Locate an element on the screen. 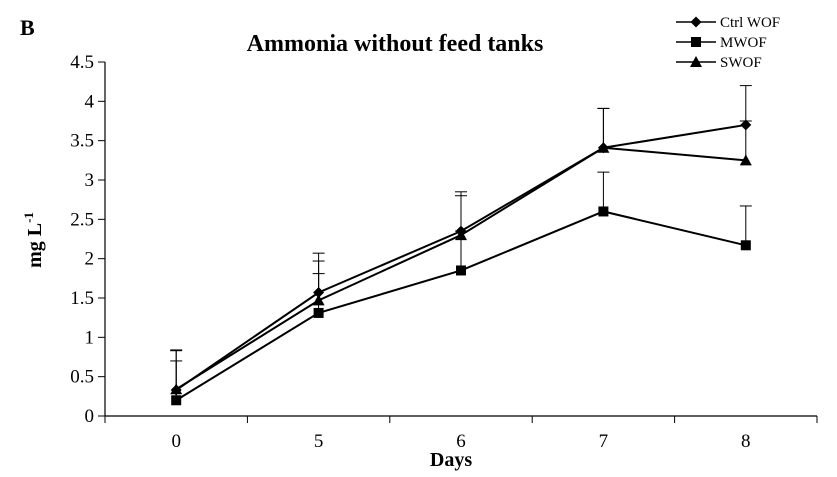 The image size is (837, 477). y-tick-label: 1.5 is located at coordinates (82, 298).